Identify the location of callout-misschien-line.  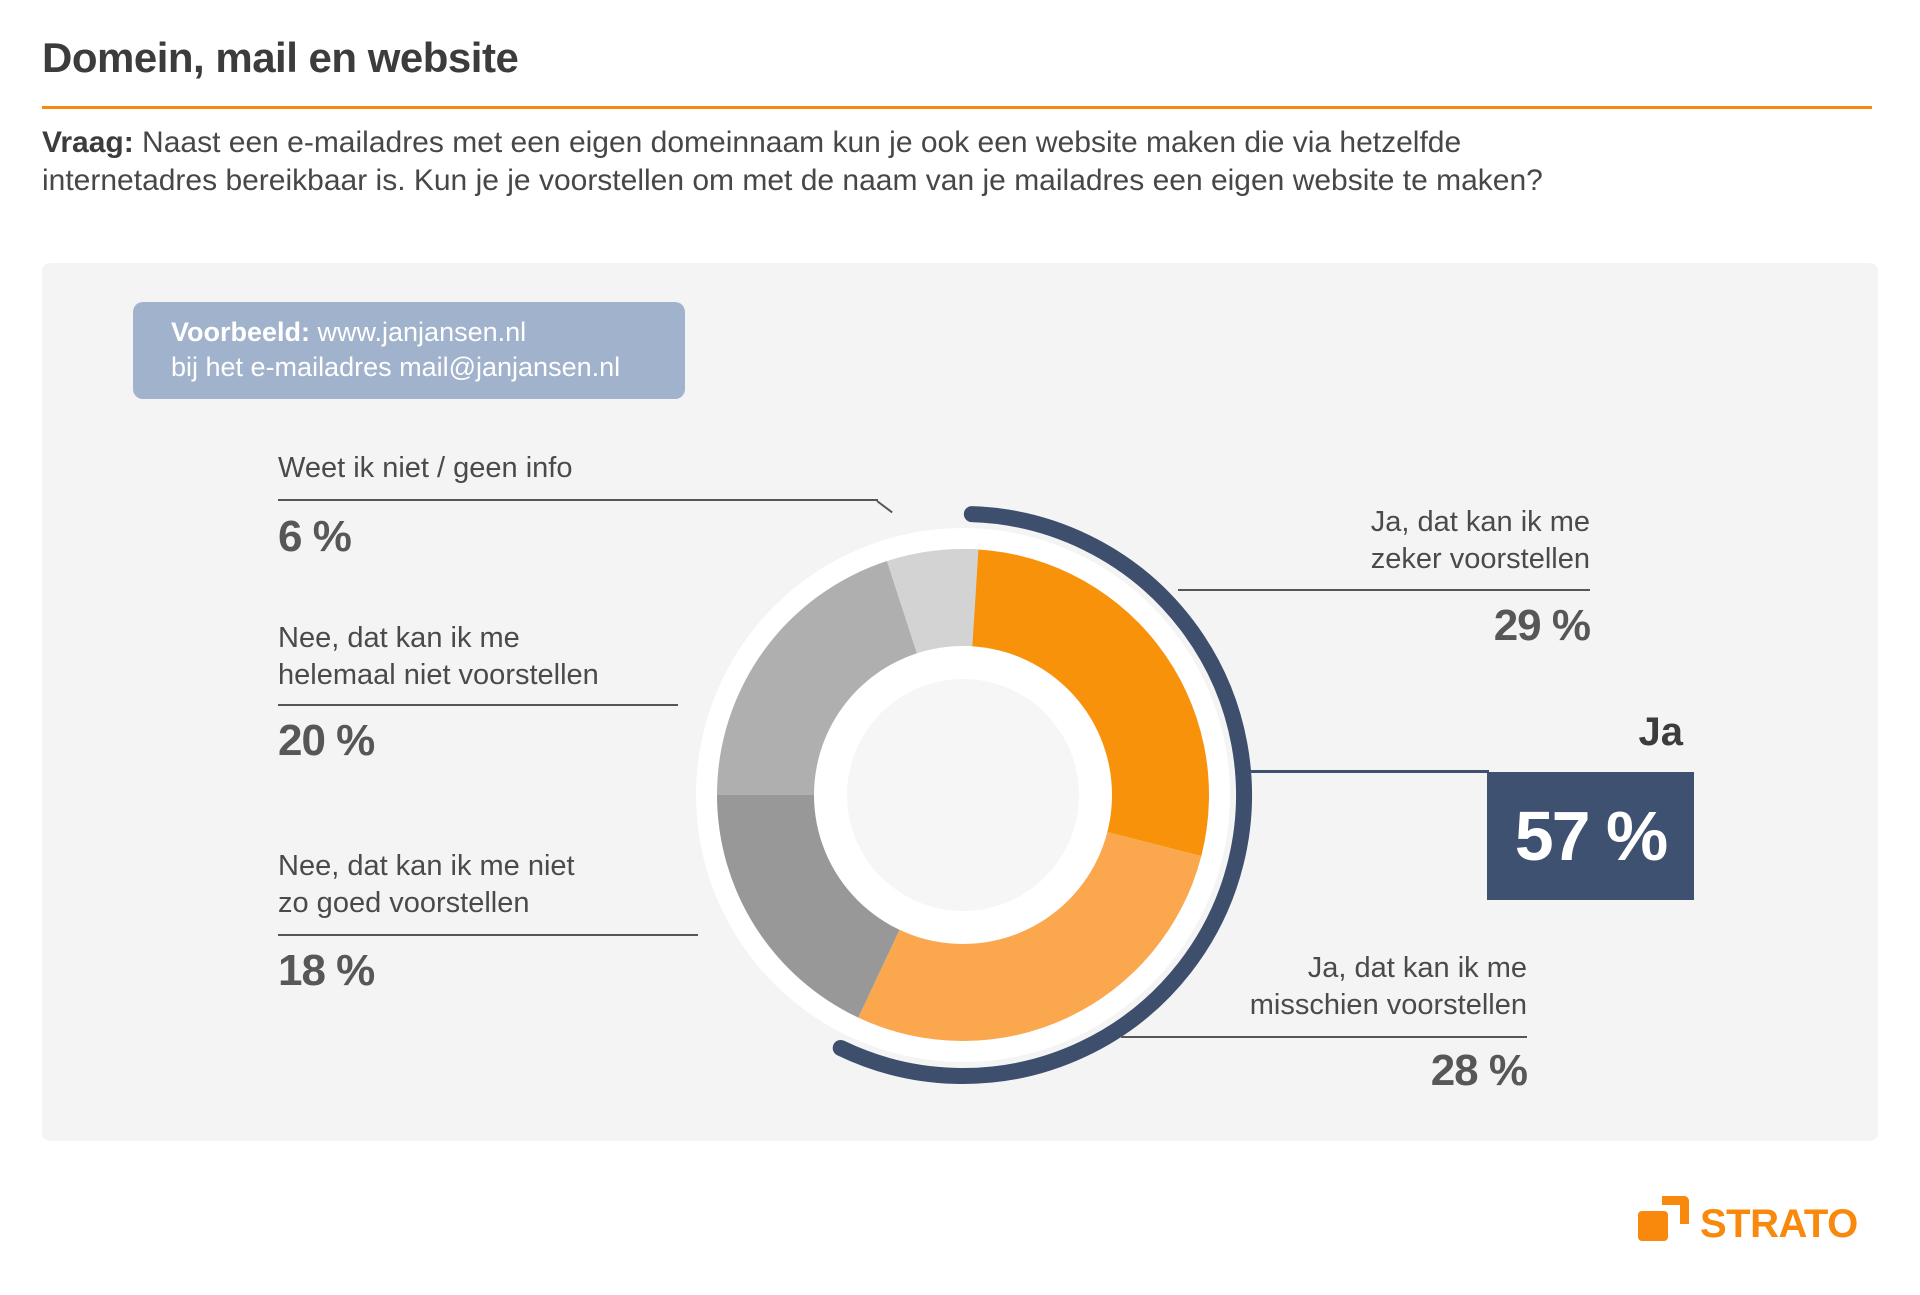
(1324, 1037).